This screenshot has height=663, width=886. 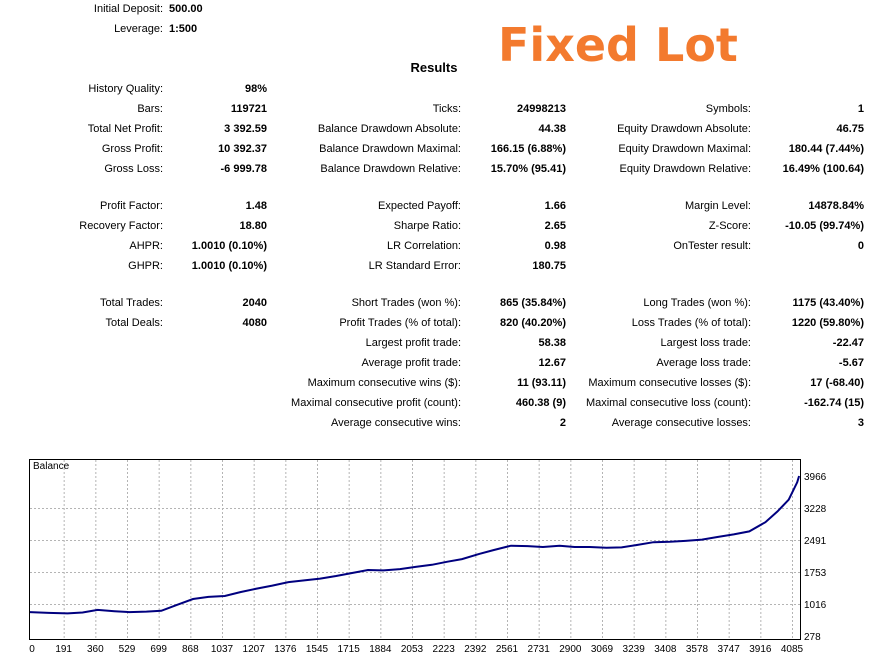 What do you see at coordinates (528, 149) in the screenshot?
I see `stat-value: 166.15 (6.88%)` at bounding box center [528, 149].